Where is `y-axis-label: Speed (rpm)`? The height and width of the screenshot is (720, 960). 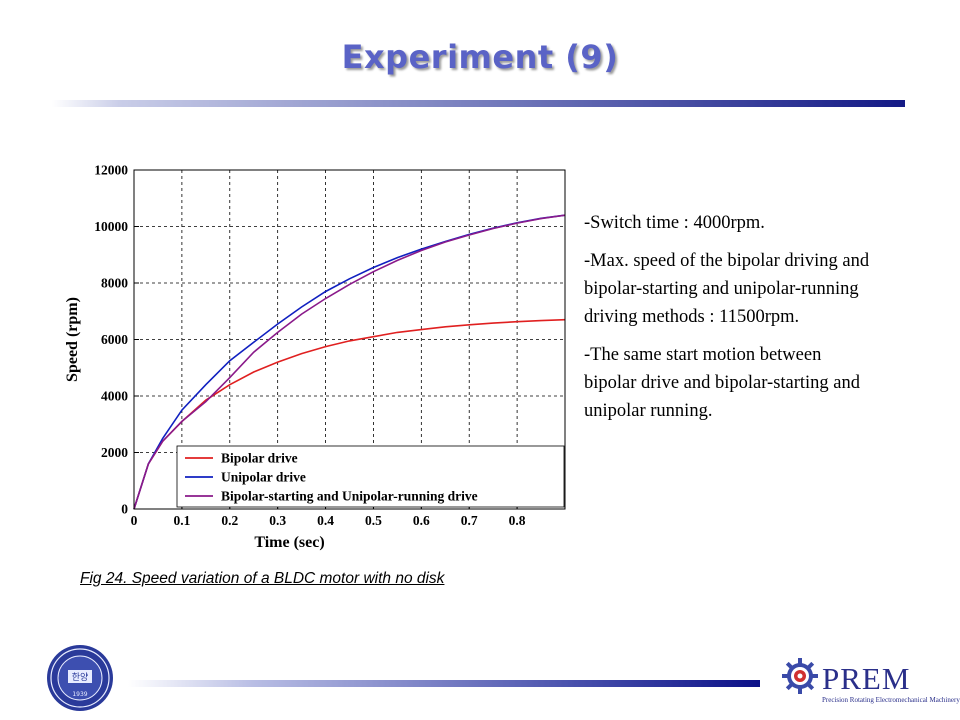
y-axis-label: Speed (rpm) is located at coordinates (72, 339).